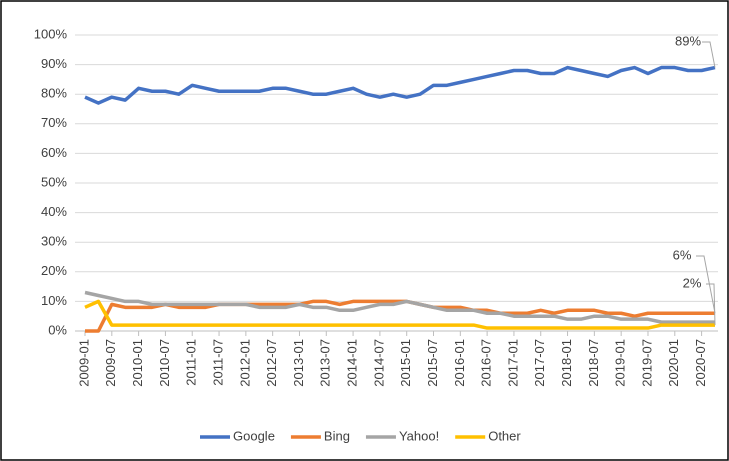  I want to click on y-tick-label: 0%, so click(57, 329).